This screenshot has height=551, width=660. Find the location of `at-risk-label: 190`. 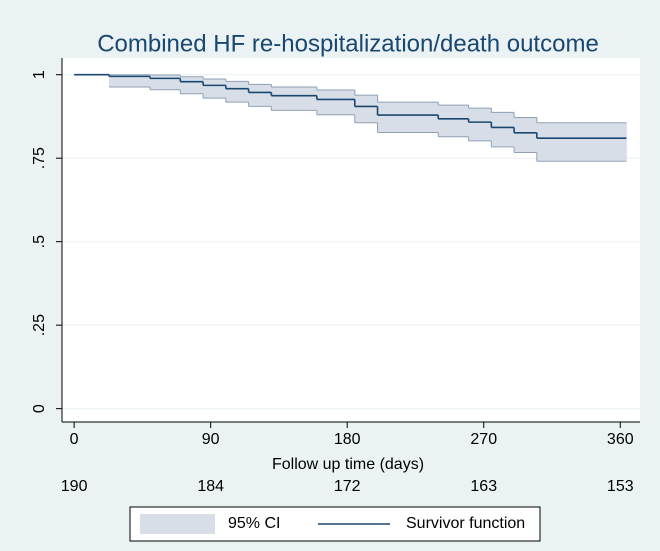

at-risk-label: 190 is located at coordinates (74, 486).